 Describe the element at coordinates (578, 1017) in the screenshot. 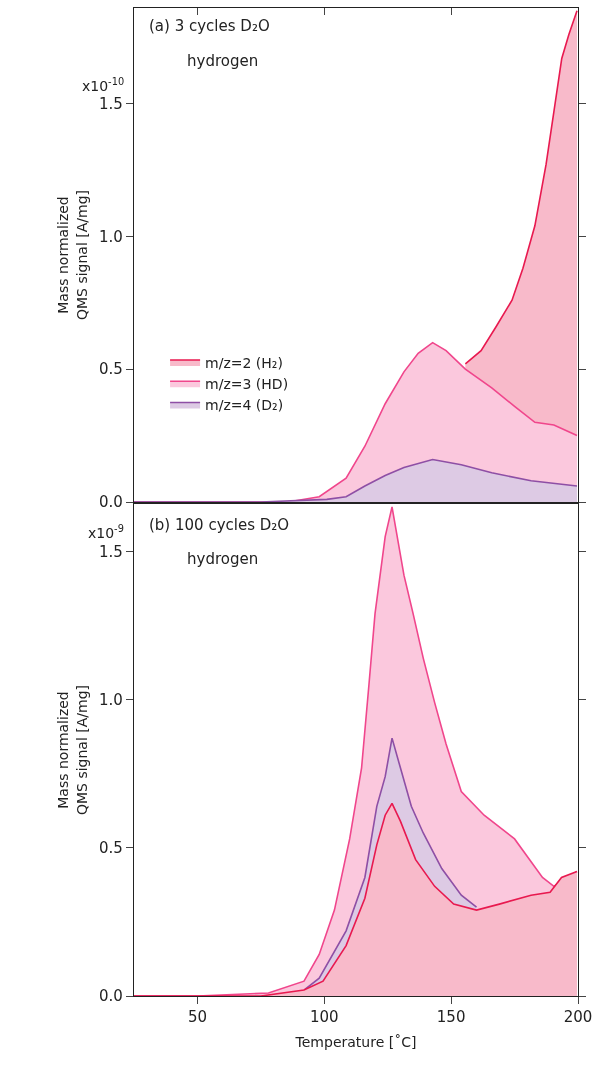

I see `x-tick-label: 200` at that location.